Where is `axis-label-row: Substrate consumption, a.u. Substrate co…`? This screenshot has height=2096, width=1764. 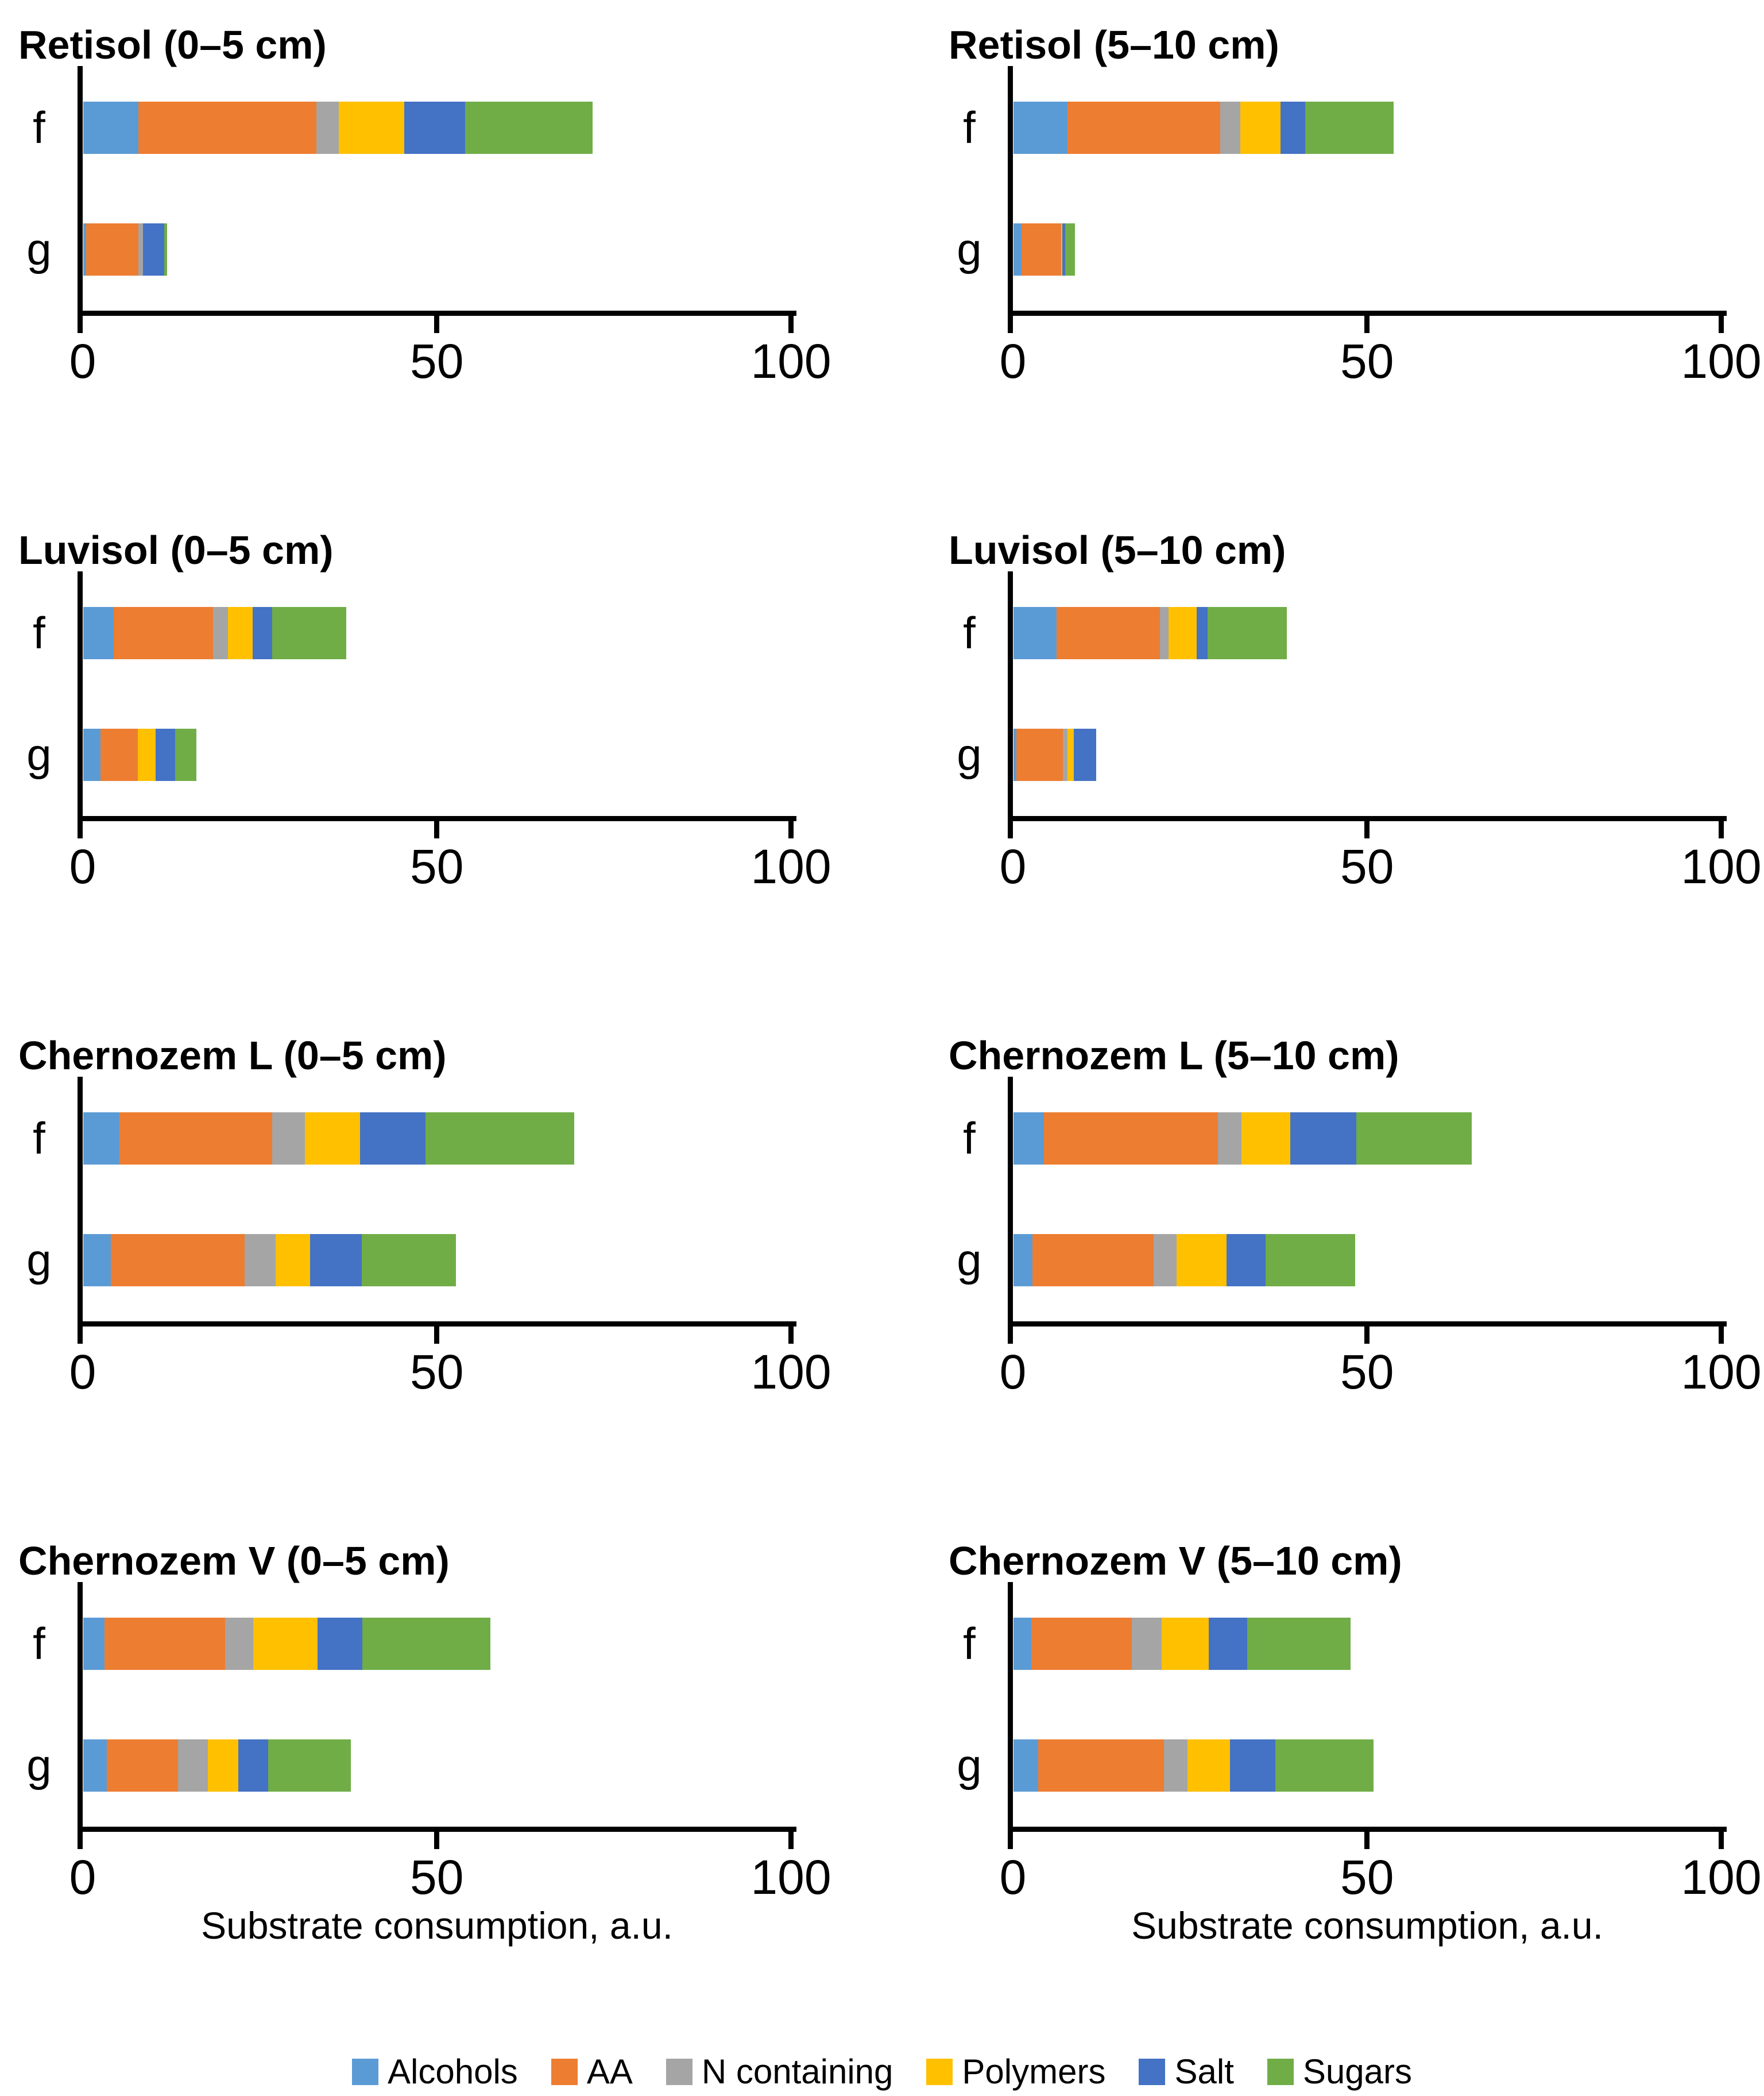 axis-label-row: Substrate consumption, a.u. Substrate co… is located at coordinates (882, 1939).